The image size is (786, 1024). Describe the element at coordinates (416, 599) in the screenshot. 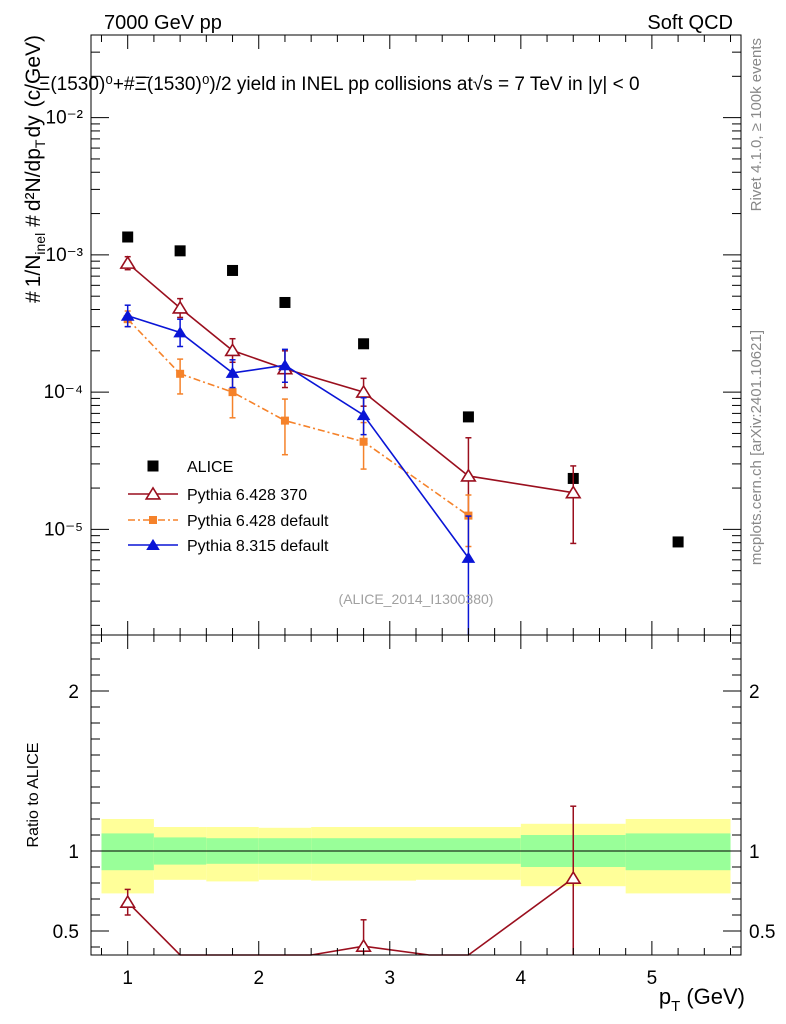

I see `analysis-id: (ALICE_2014_I1300380)` at that location.